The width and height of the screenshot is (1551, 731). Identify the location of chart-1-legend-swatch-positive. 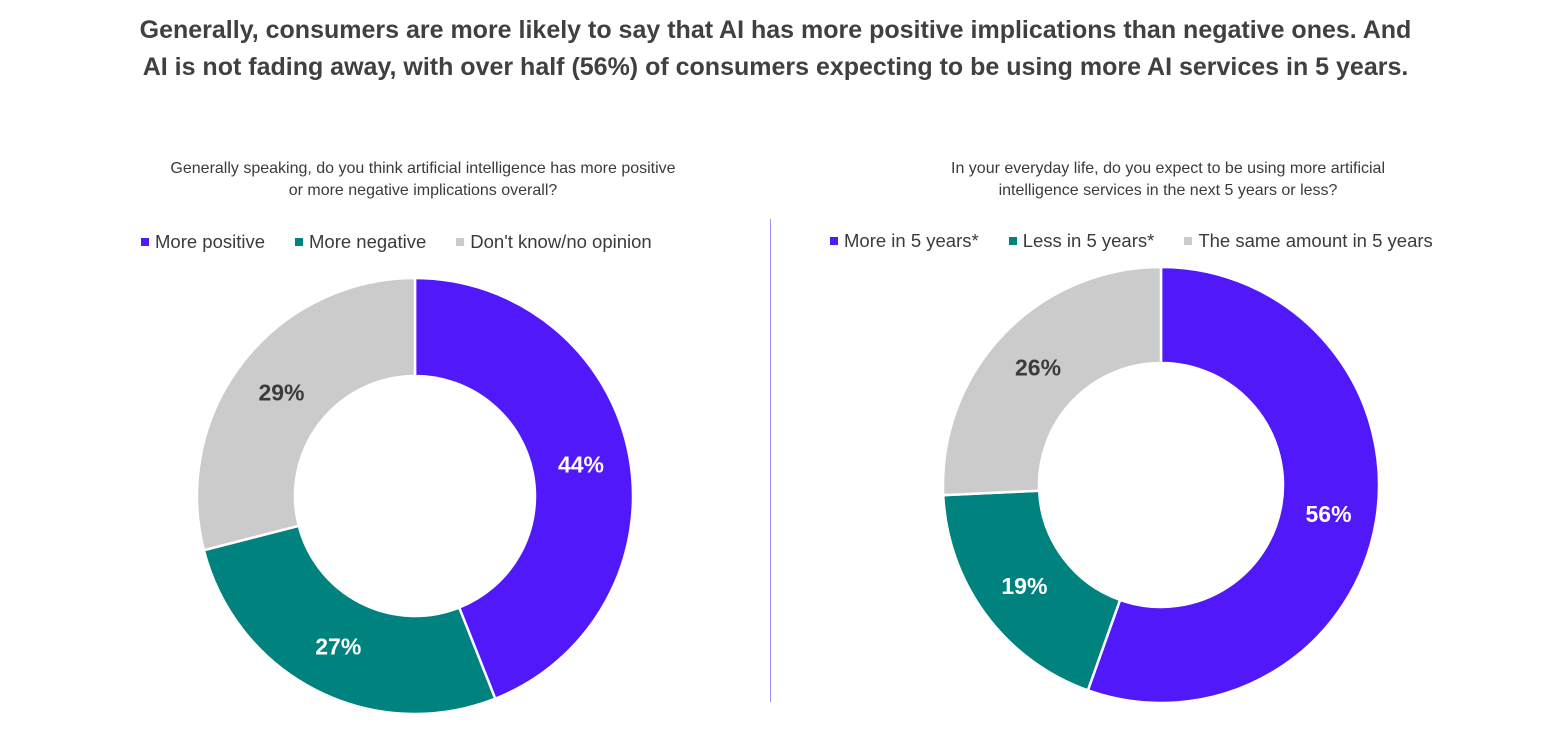
(145, 242).